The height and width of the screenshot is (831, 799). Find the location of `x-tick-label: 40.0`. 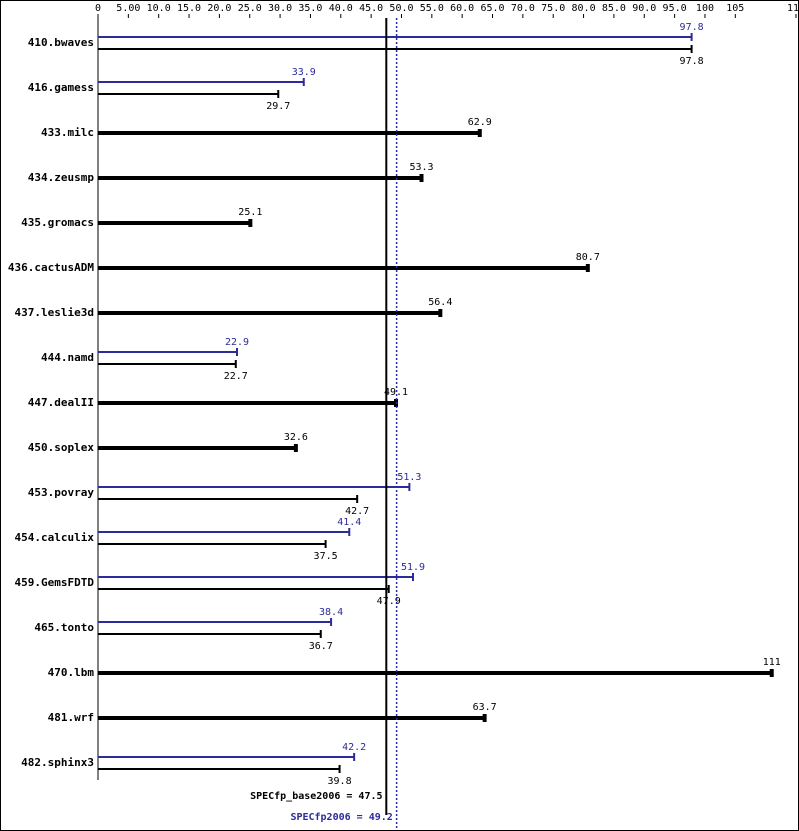

x-tick-label: 40.0 is located at coordinates (341, 8).